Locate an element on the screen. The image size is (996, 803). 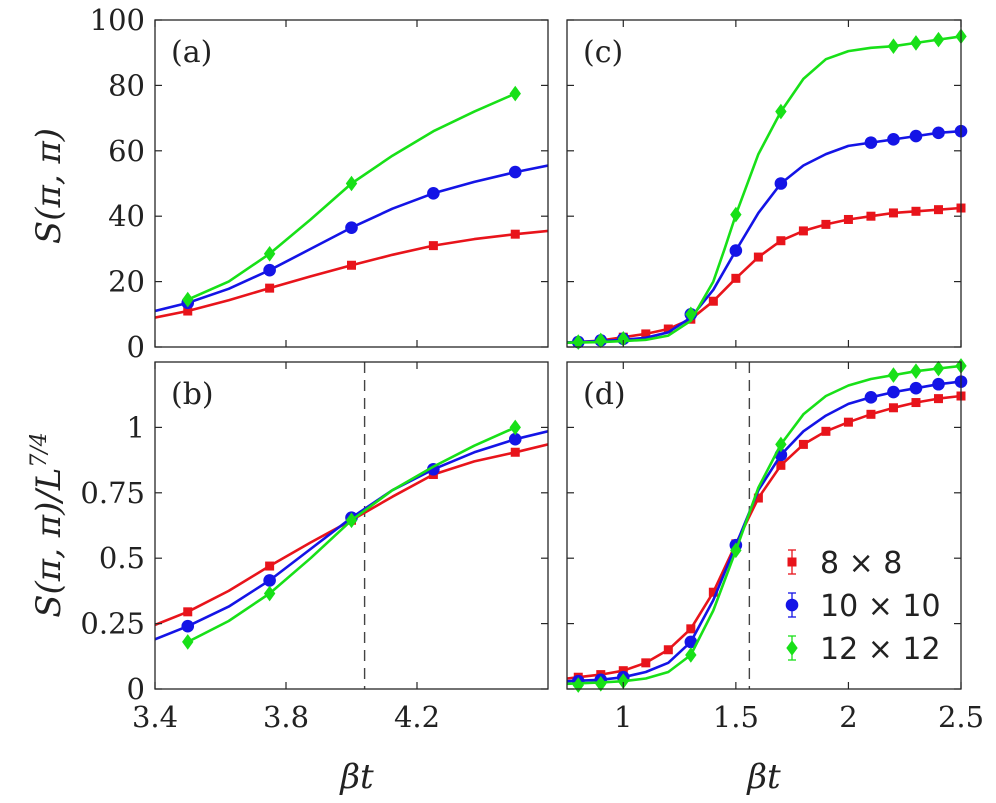
x-tick-label-d: 1 is located at coordinates (623, 717).